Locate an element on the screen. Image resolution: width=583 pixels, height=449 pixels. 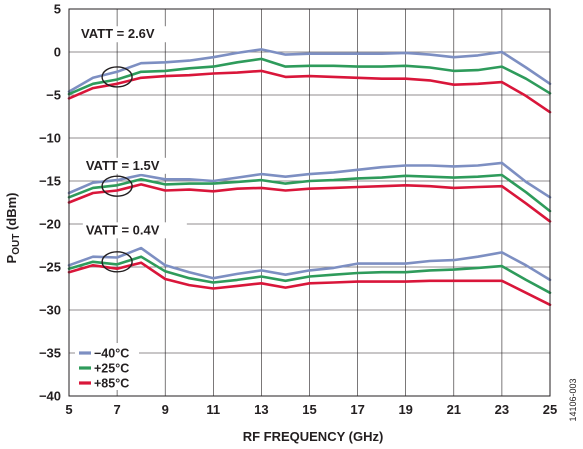
annotation-labels: VATT = 2.6V VATT = 1.5V VATT = 0.4V is located at coordinates (132, 132).